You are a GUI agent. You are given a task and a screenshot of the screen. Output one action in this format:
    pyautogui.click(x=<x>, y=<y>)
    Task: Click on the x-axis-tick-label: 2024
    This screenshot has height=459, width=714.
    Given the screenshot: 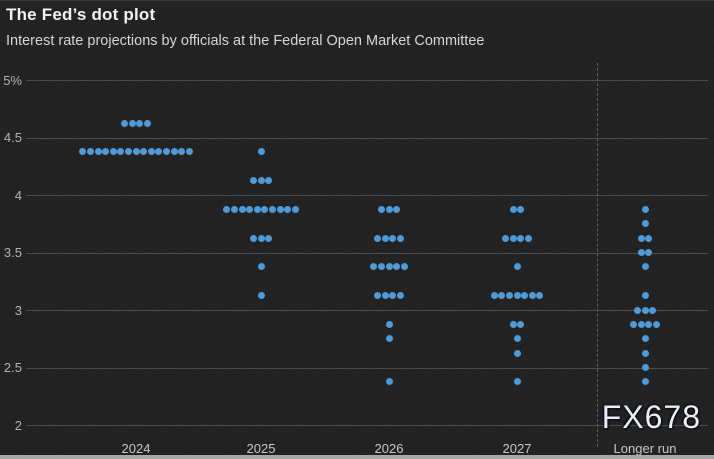 What is the action you would take?
    pyautogui.click(x=136, y=448)
    